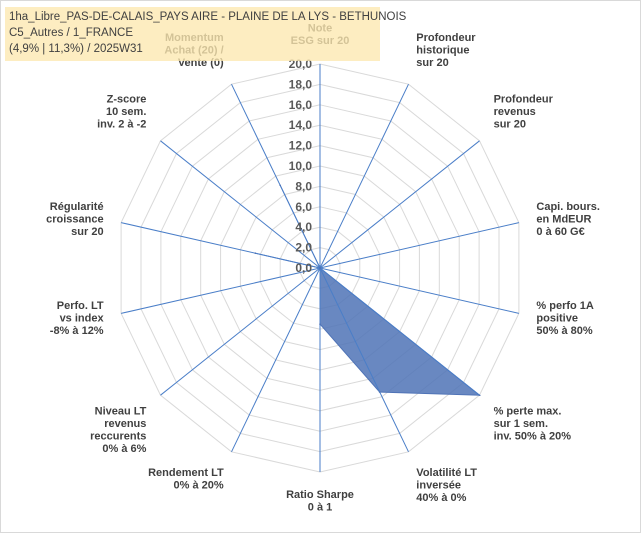  What do you see at coordinates (301, 166) in the screenshot?
I see `tick-label: 10,0` at bounding box center [301, 166].